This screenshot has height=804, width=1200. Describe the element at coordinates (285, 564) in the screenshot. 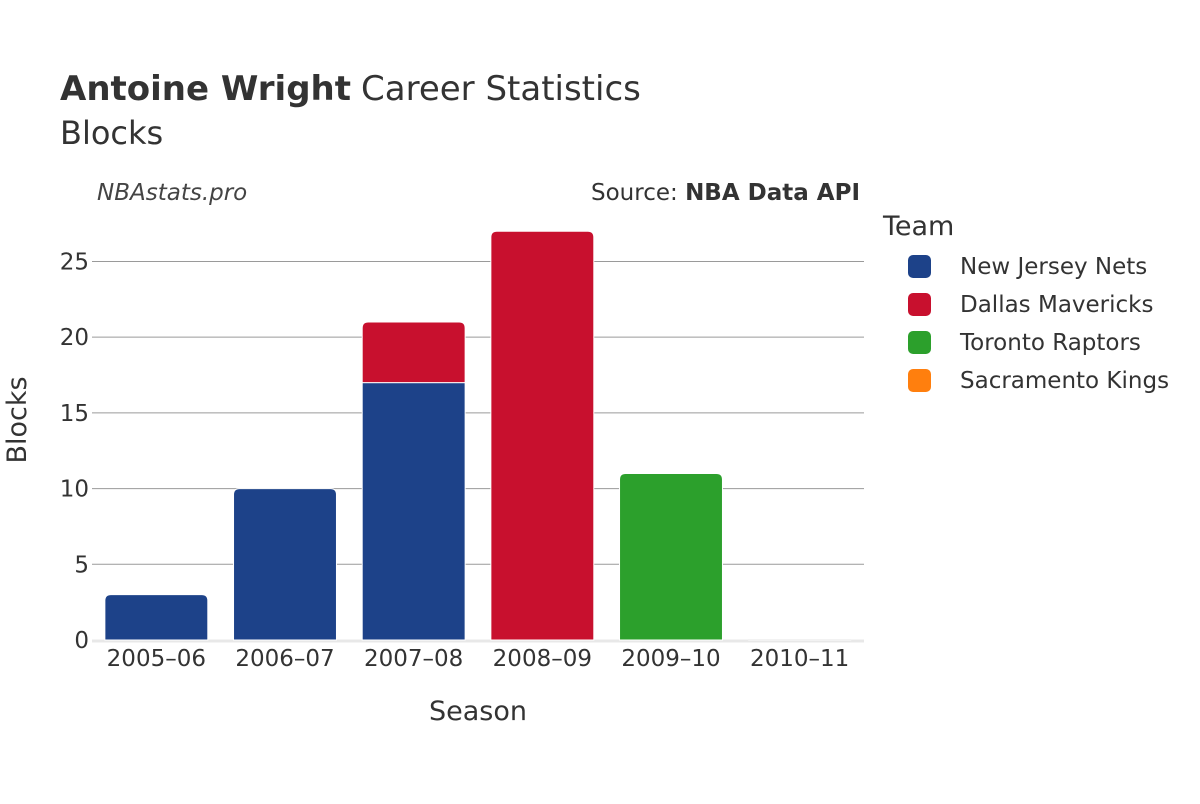

I see `bar-2006–07-new-jersey-nets` at that location.